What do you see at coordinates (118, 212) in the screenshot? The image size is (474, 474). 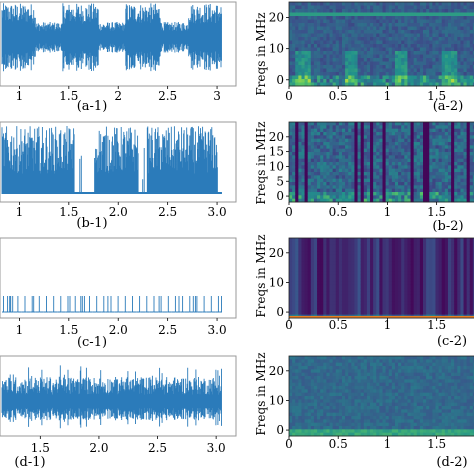 I see `xtick-label-b-1-2: 2.0` at bounding box center [118, 212].